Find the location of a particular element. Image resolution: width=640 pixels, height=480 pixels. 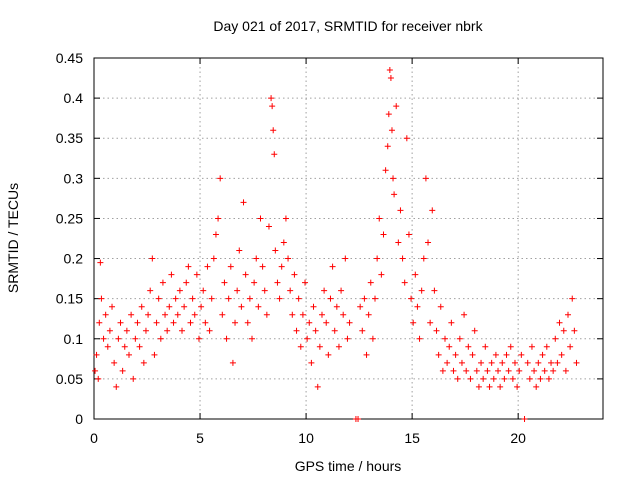

y-tick-label: 0 is located at coordinates (79, 419).